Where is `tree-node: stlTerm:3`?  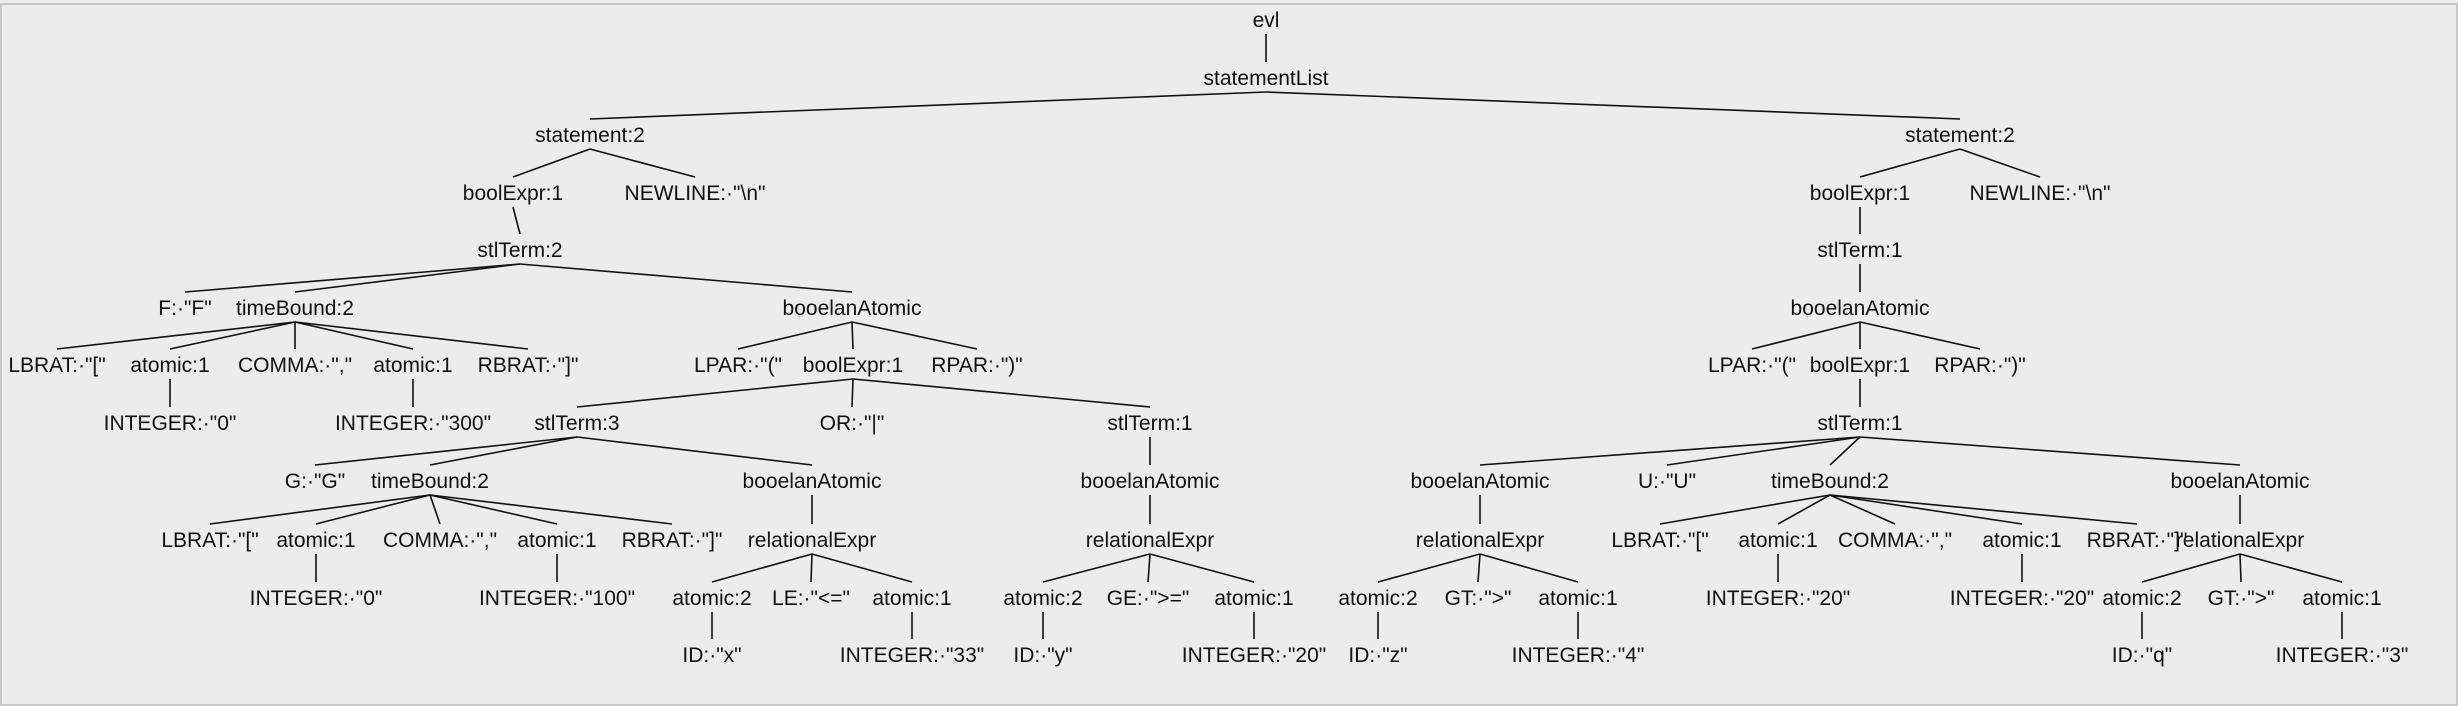
tree-node: stlTerm:3 is located at coordinates (576, 423).